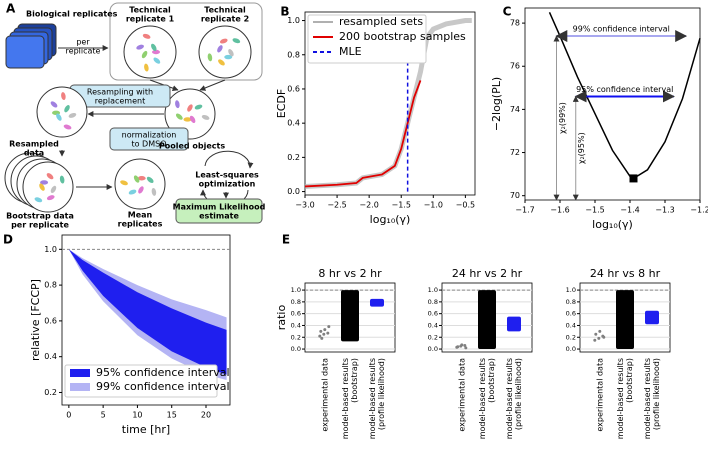 This screenshot has height=450, width=708. Describe the element at coordinates (146, 429) in the screenshot. I see `label: time [hr]` at that location.